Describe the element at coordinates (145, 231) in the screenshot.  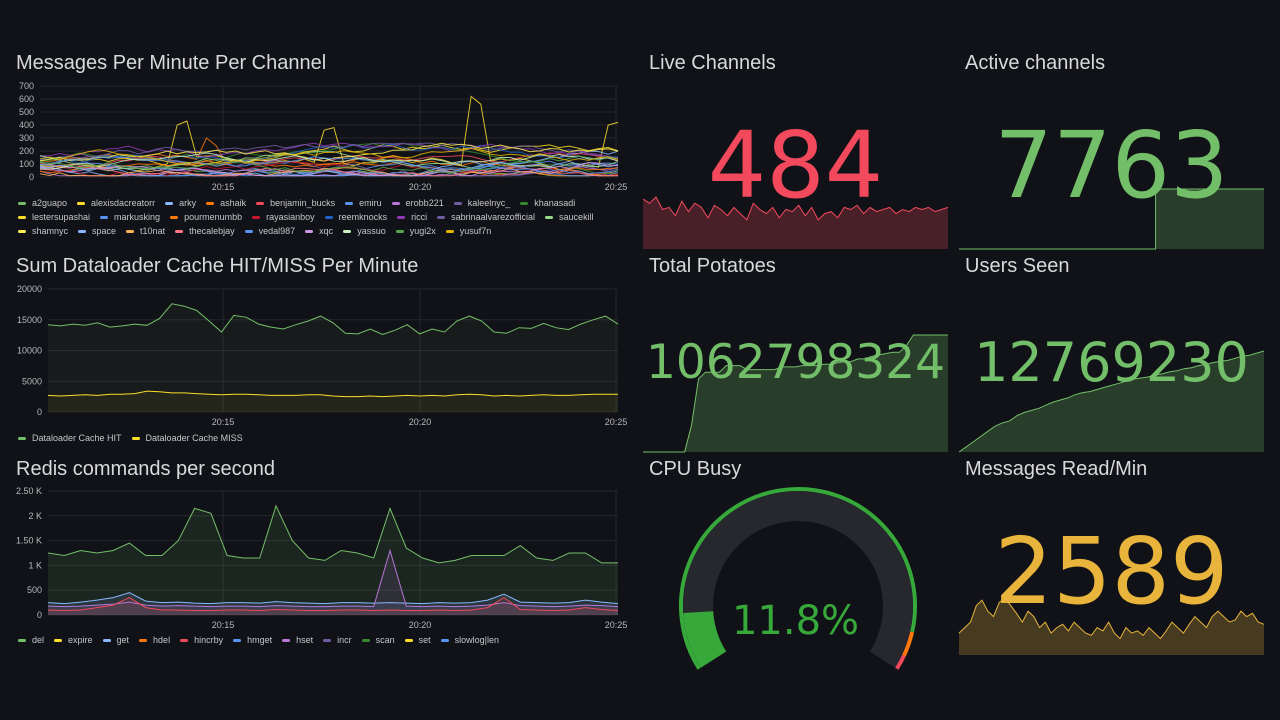
I see `legend-item: t10nat` at that location.